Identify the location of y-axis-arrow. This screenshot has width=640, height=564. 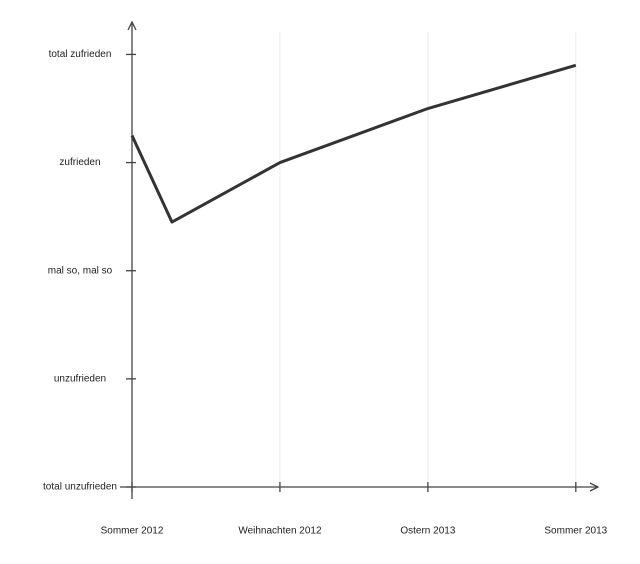
(132, 25).